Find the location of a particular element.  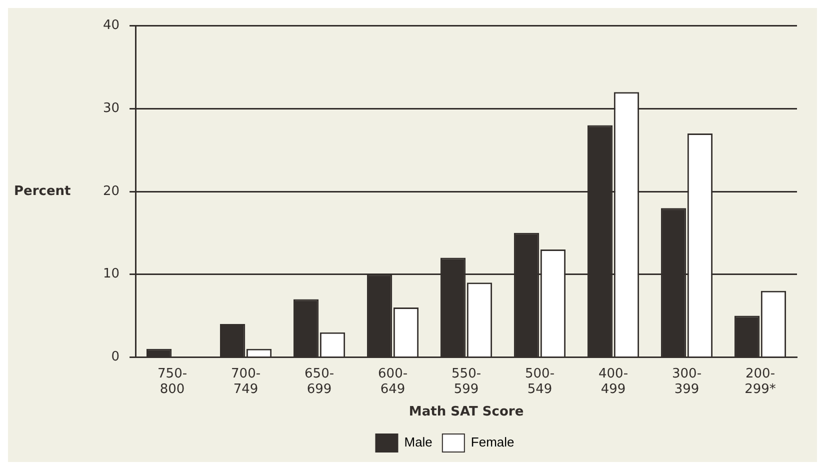

legend-label: Female is located at coordinates (492, 442).